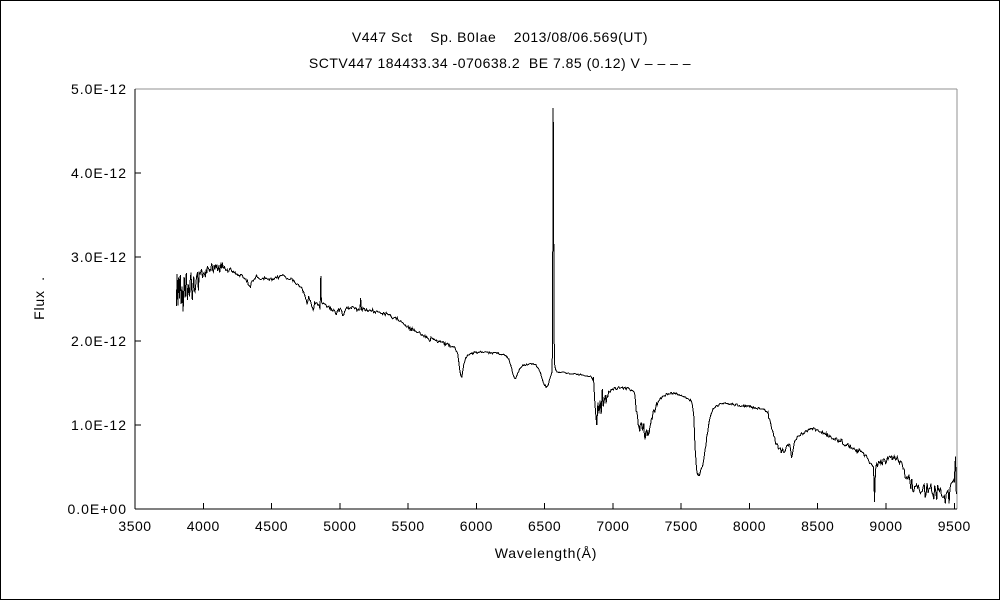  Describe the element at coordinates (476, 526) in the screenshot. I see `x-tick-label: 6000` at that location.